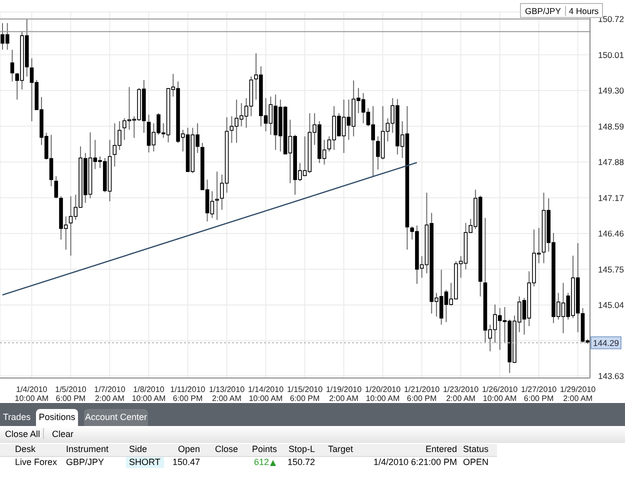  I want to click on text: Clear, so click(63, 434).